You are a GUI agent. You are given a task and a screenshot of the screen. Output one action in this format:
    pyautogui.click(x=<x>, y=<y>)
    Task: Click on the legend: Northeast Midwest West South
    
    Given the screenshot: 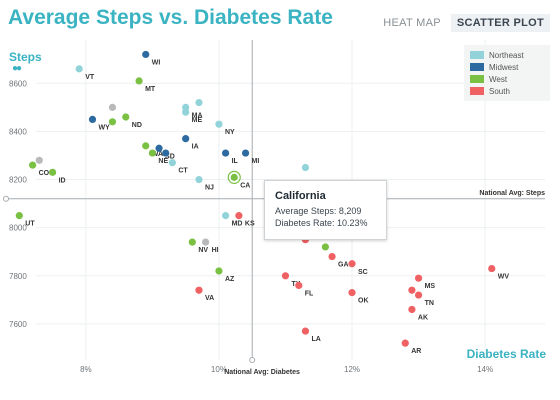 What is the action you would take?
    pyautogui.click(x=507, y=73)
    